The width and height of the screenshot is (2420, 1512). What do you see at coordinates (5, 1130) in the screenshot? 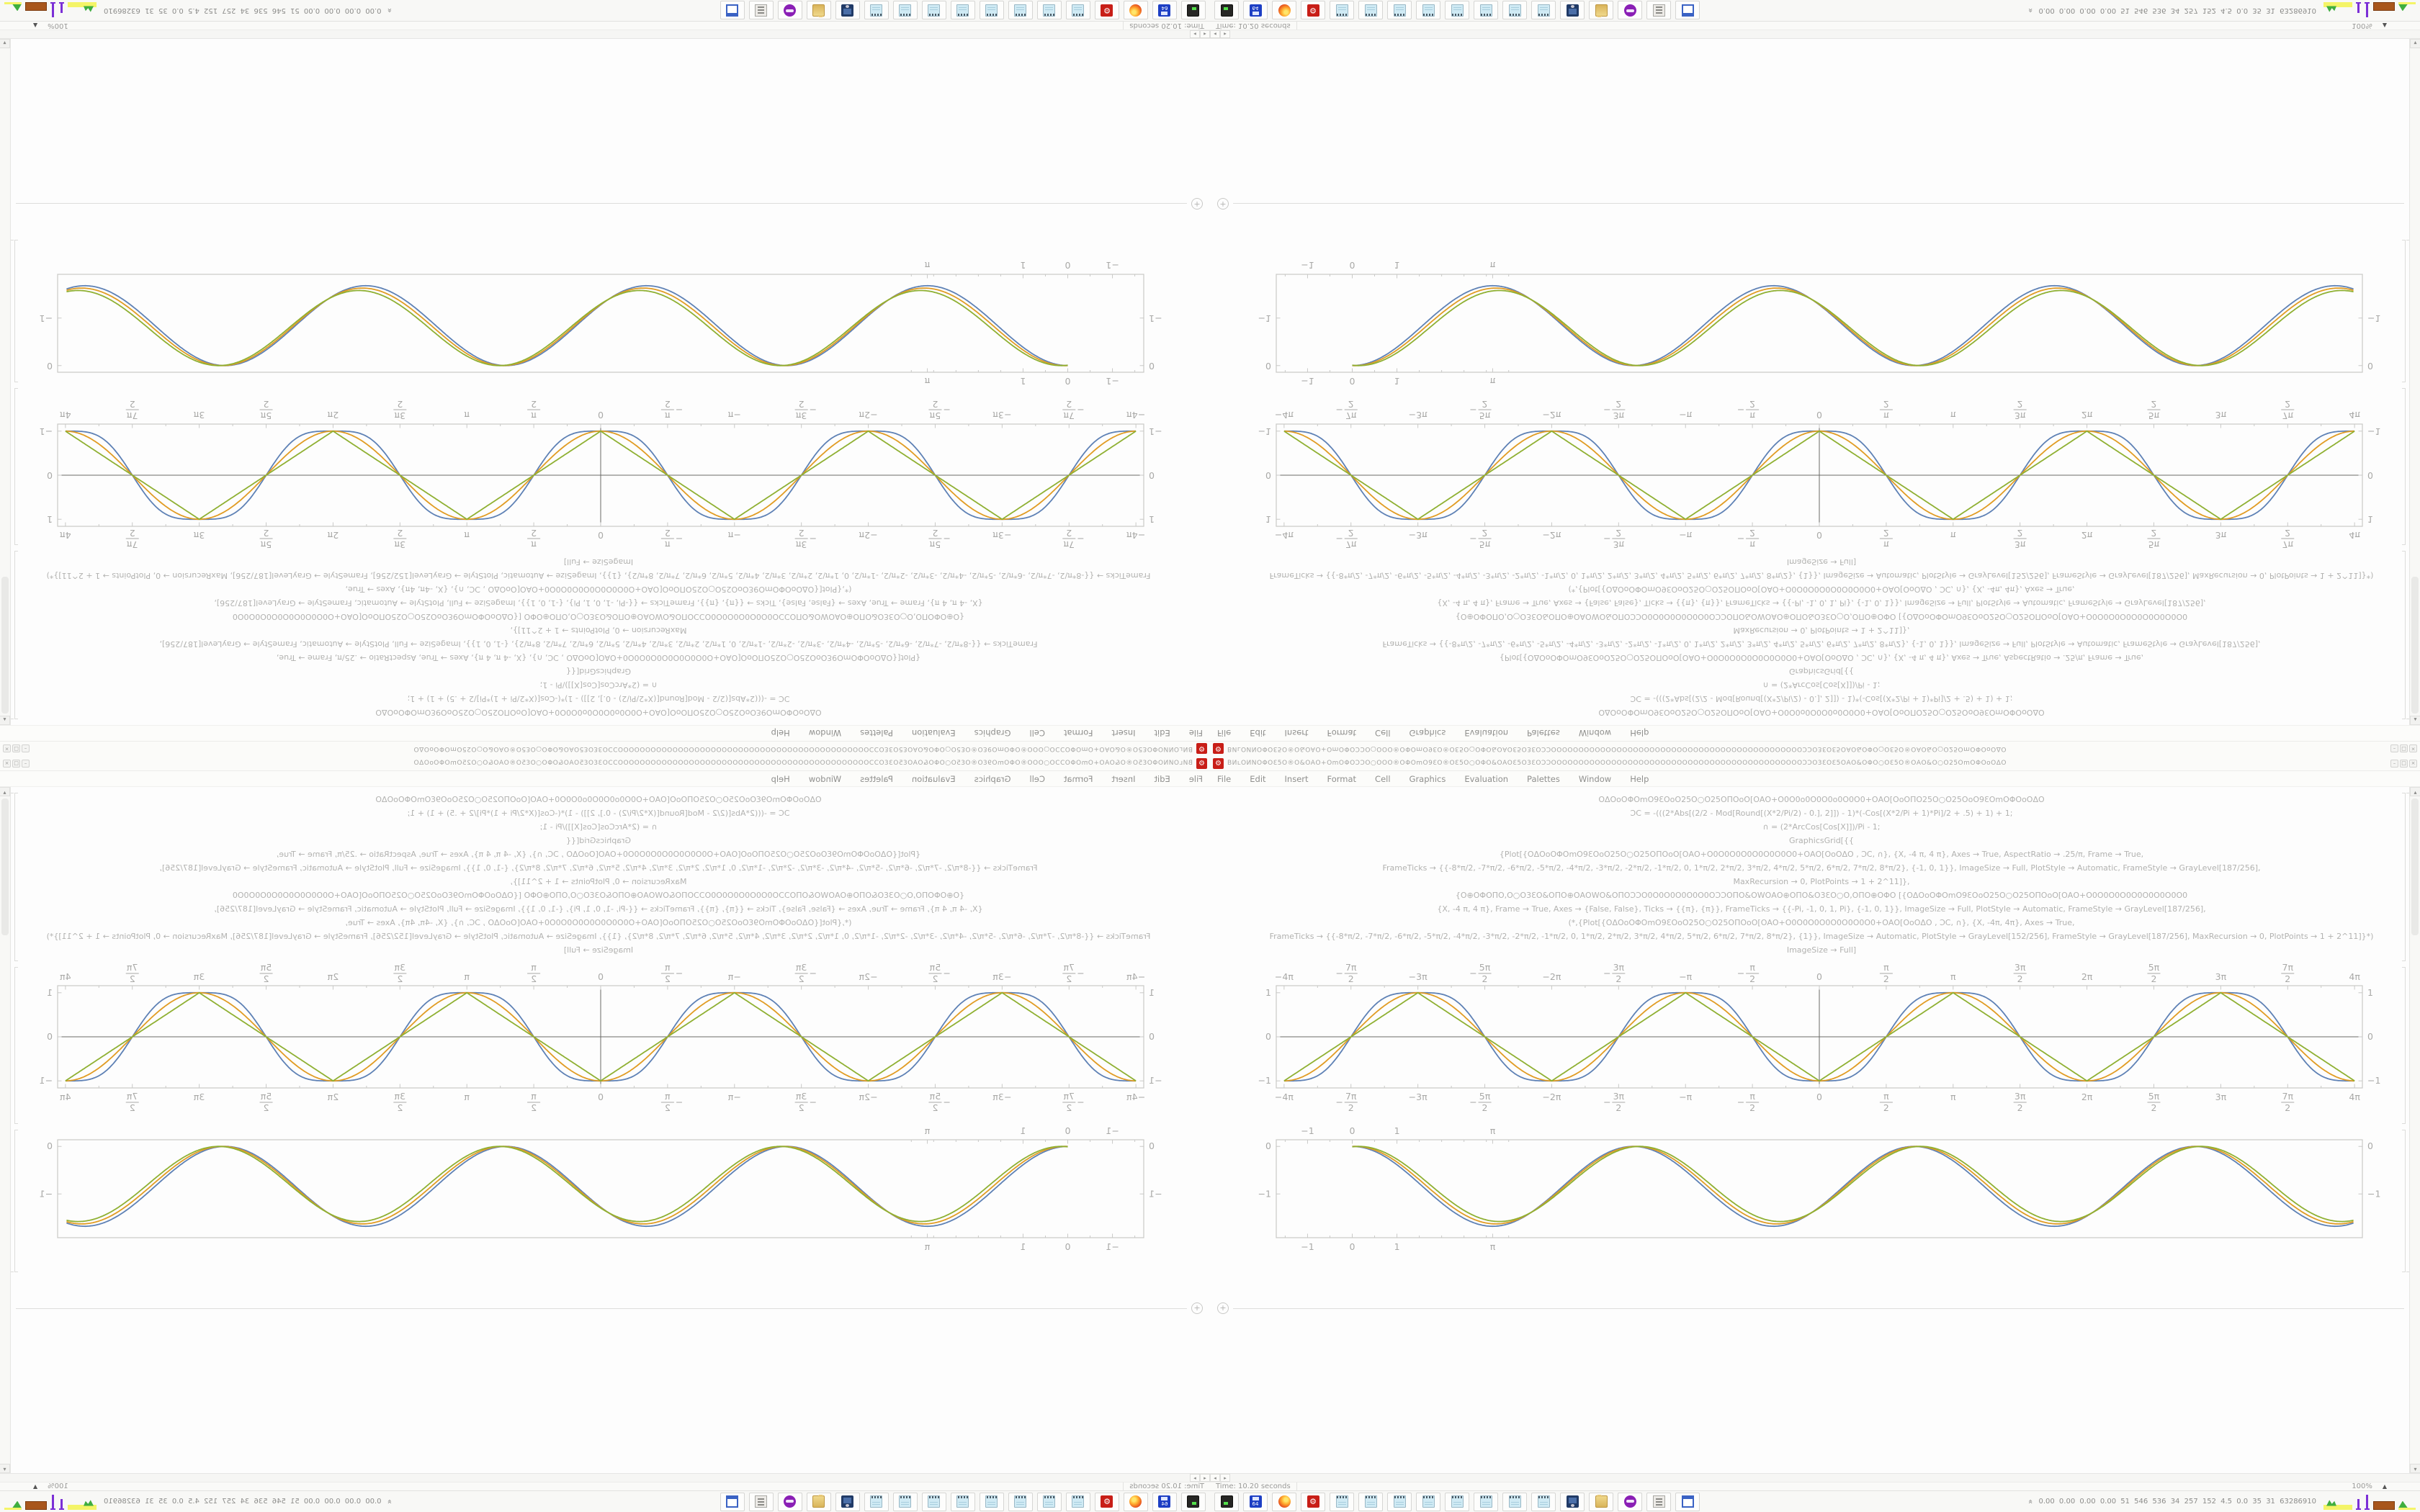
I see `vertical-scrollbar: ▴ ▾` at bounding box center [5, 1130].